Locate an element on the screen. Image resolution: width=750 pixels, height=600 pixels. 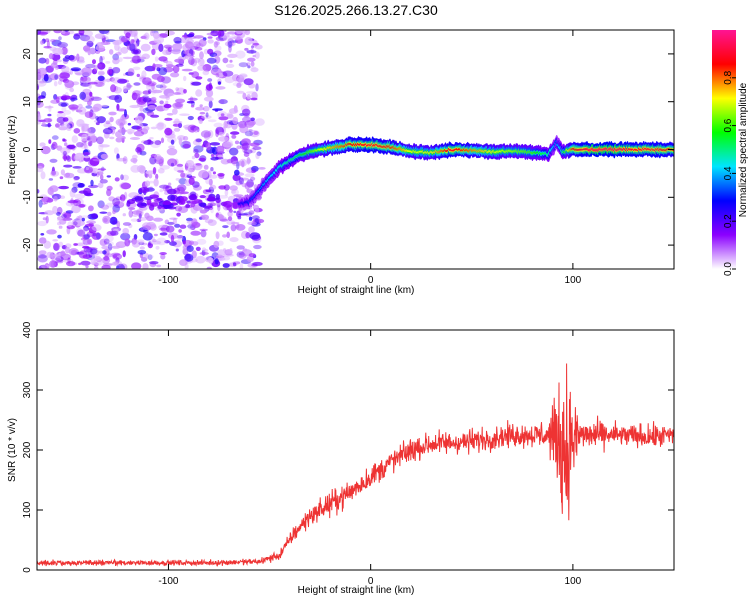
snr-x-tick-label: 0 is located at coordinates (371, 581).